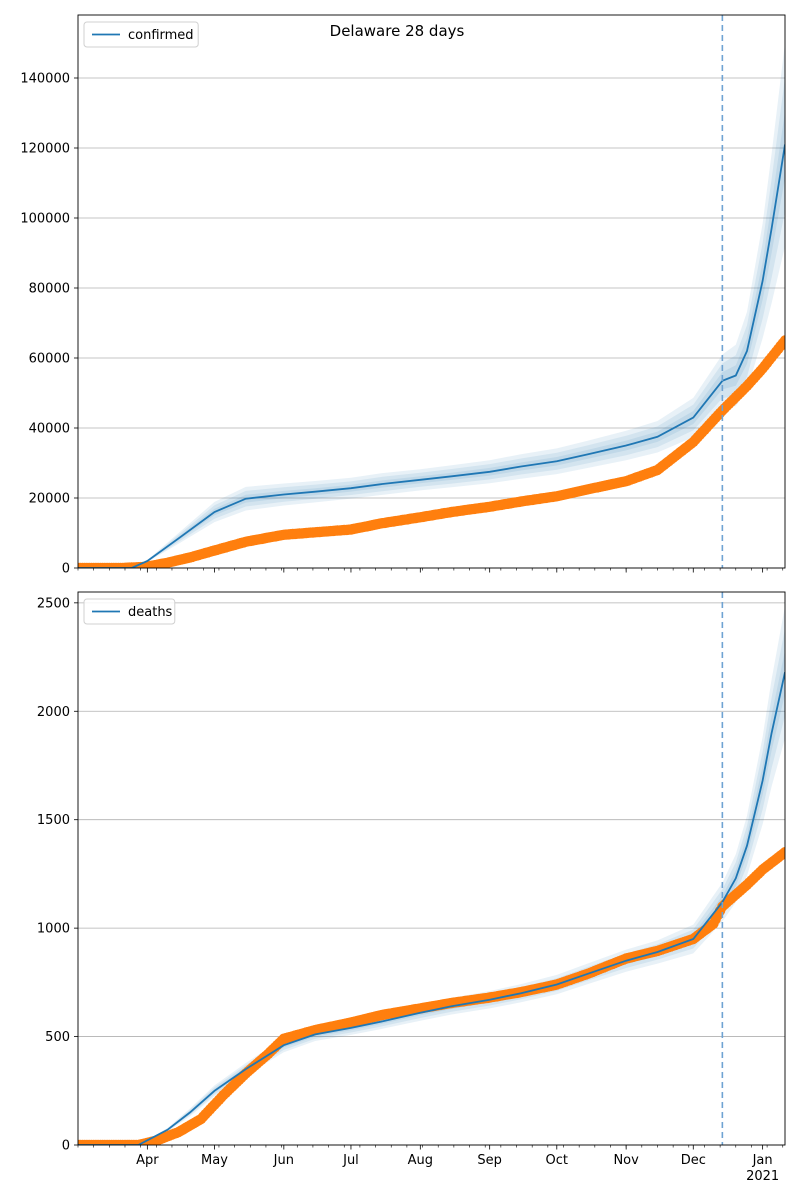 The image size is (800, 1200). Describe the element at coordinates (350, 1160) in the screenshot. I see `x-tick-label: Jul` at that location.